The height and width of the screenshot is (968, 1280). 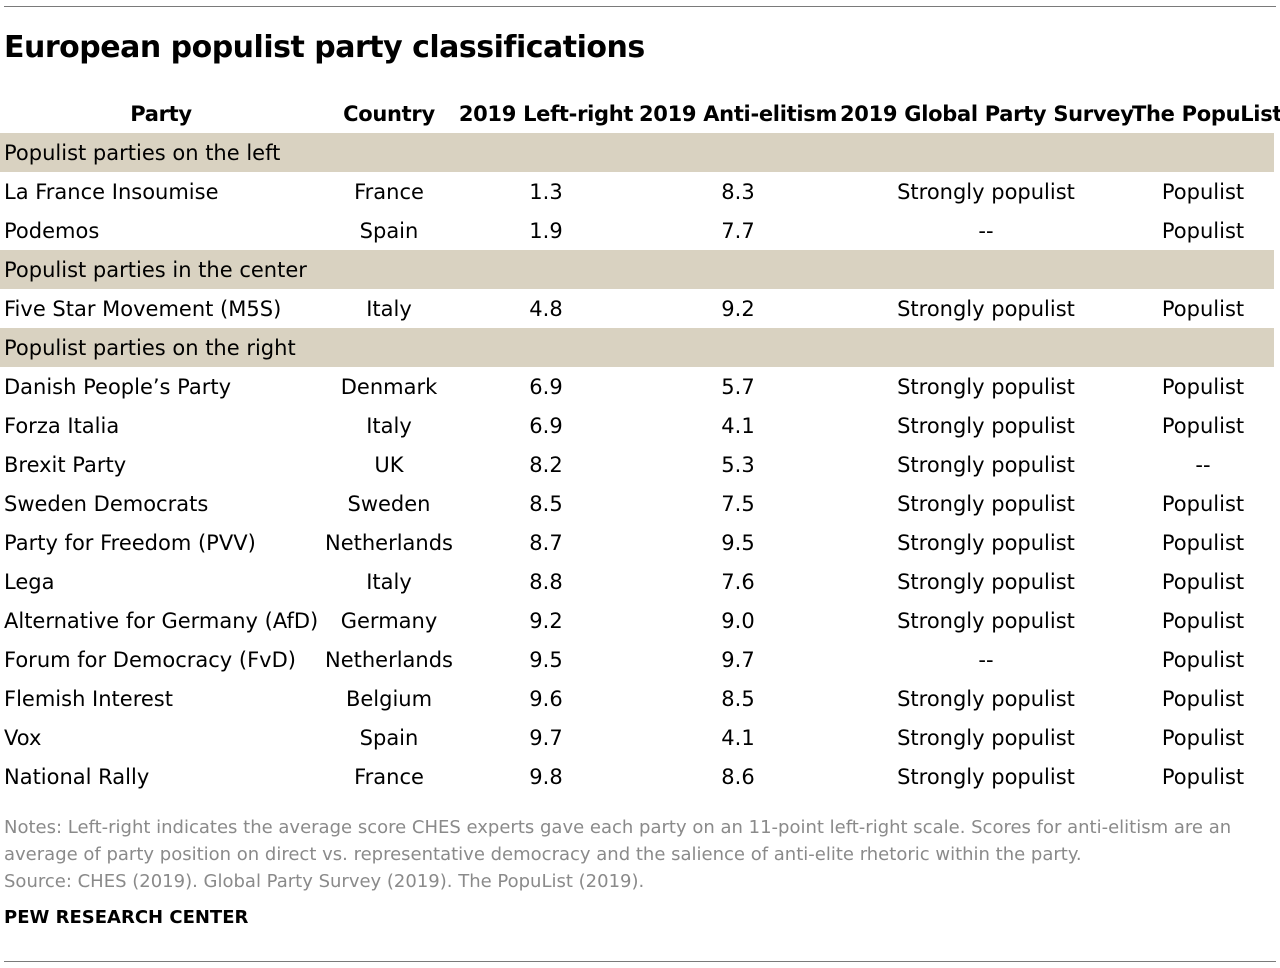 I want to click on anti-elitism-cell: 9.2, so click(x=738, y=308).